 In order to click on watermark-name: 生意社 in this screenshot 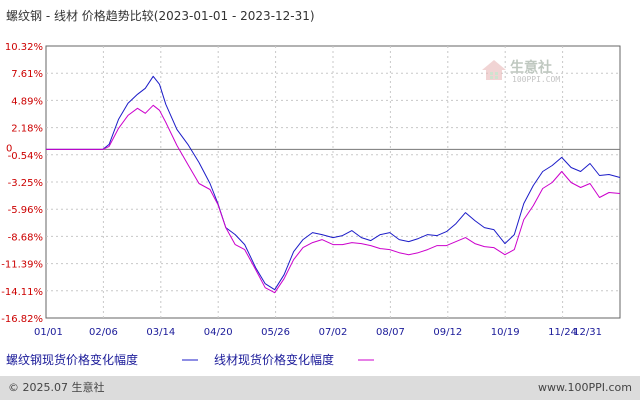, I will do `click(531, 67)`.